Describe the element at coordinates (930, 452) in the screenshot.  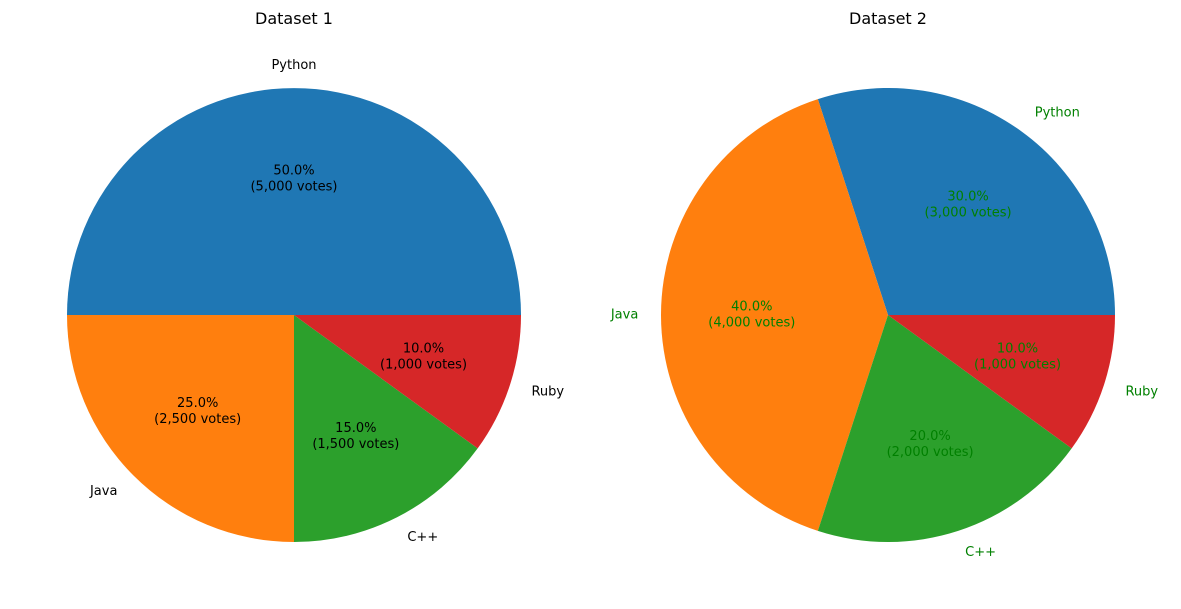
I see `votes-label-cplusplus: (2,000 votes)` at that location.